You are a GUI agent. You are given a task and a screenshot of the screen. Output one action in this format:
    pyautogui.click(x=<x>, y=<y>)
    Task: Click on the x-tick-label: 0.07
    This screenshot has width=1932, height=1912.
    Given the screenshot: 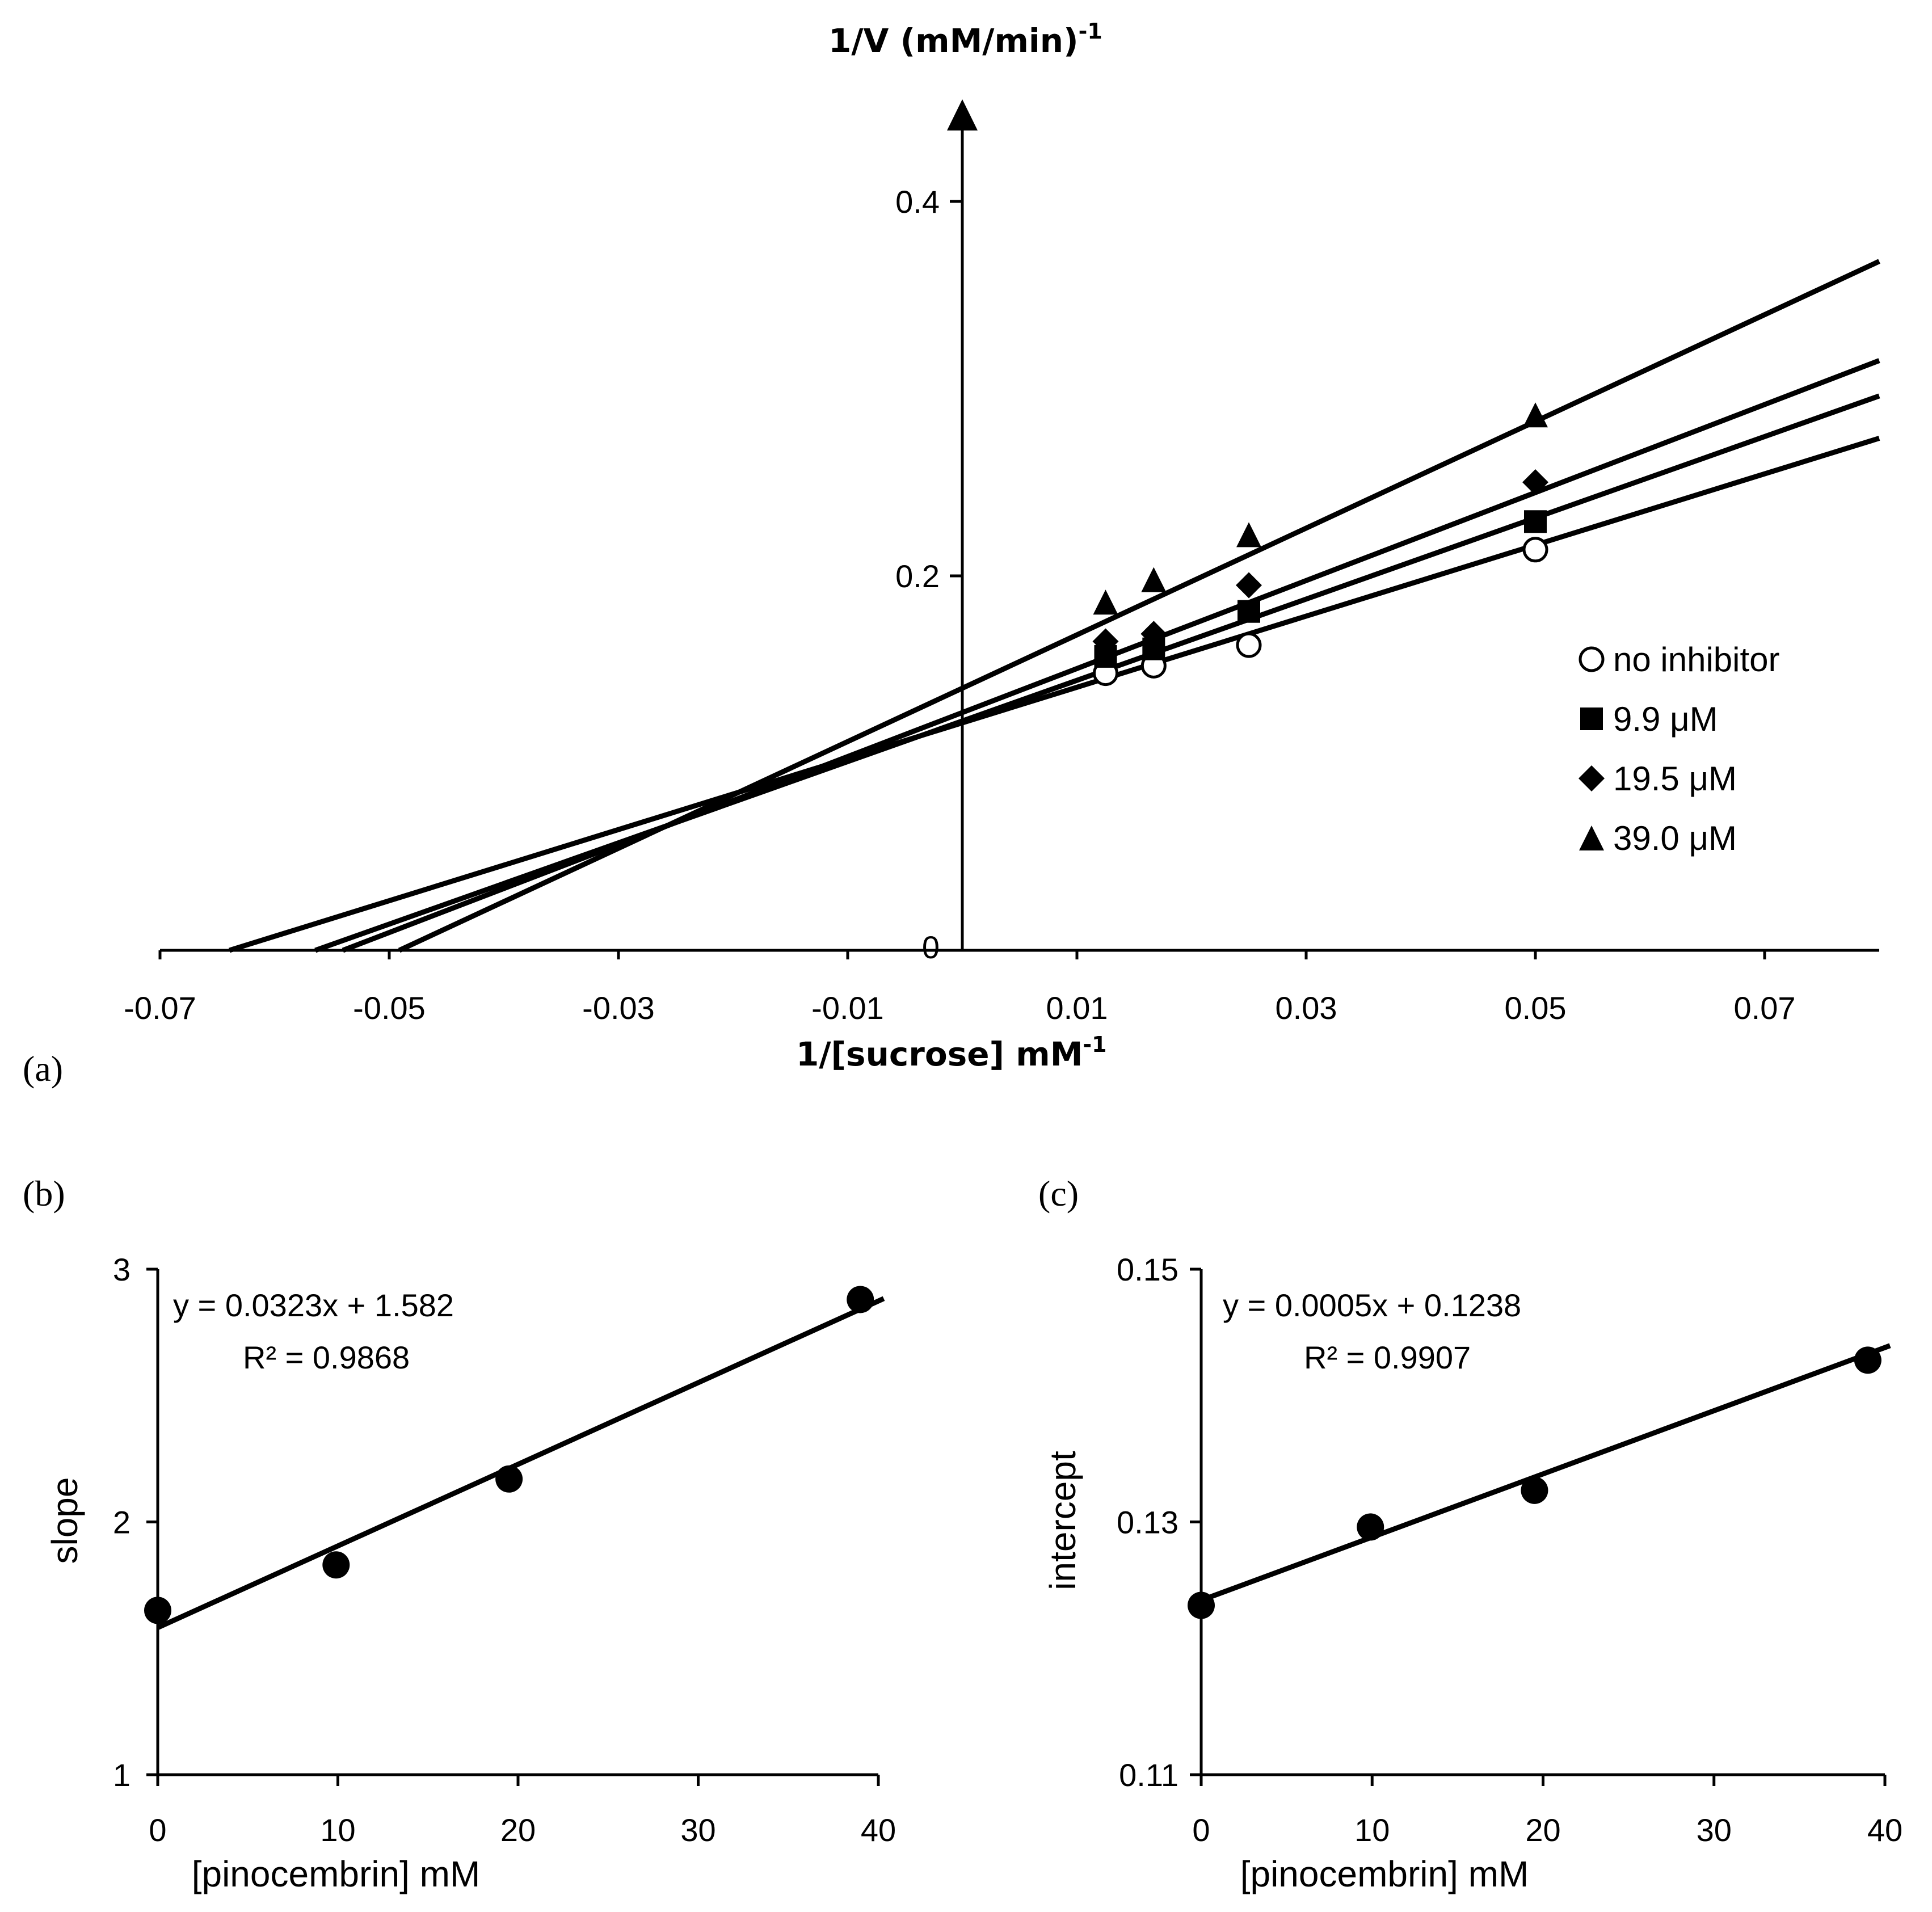 What is the action you would take?
    pyautogui.click(x=1765, y=1008)
    